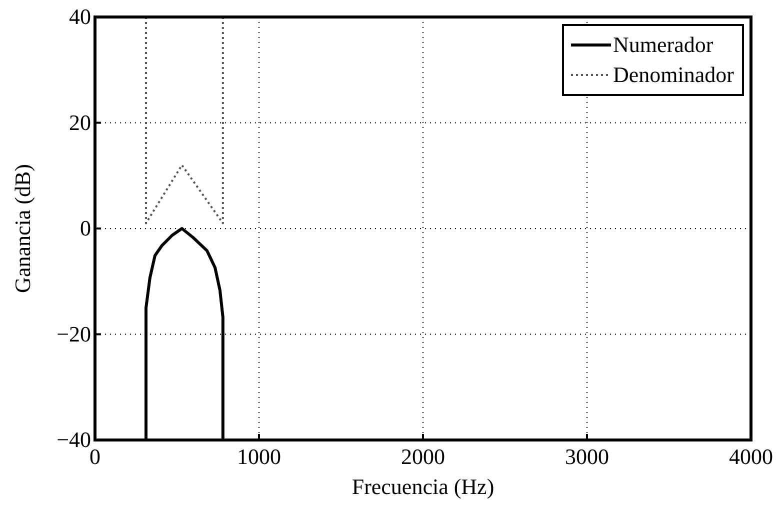  I want to click on x-tick-label: 3000, so click(587, 456).